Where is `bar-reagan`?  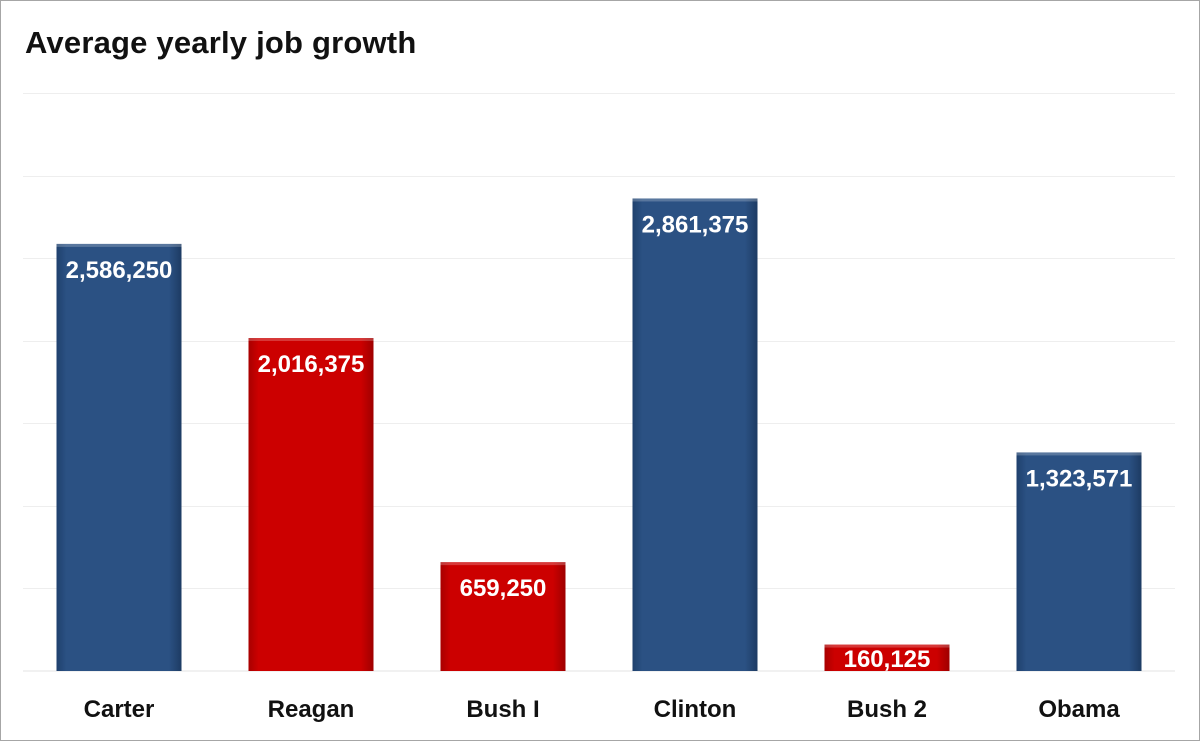
bar-reagan is located at coordinates (311, 504).